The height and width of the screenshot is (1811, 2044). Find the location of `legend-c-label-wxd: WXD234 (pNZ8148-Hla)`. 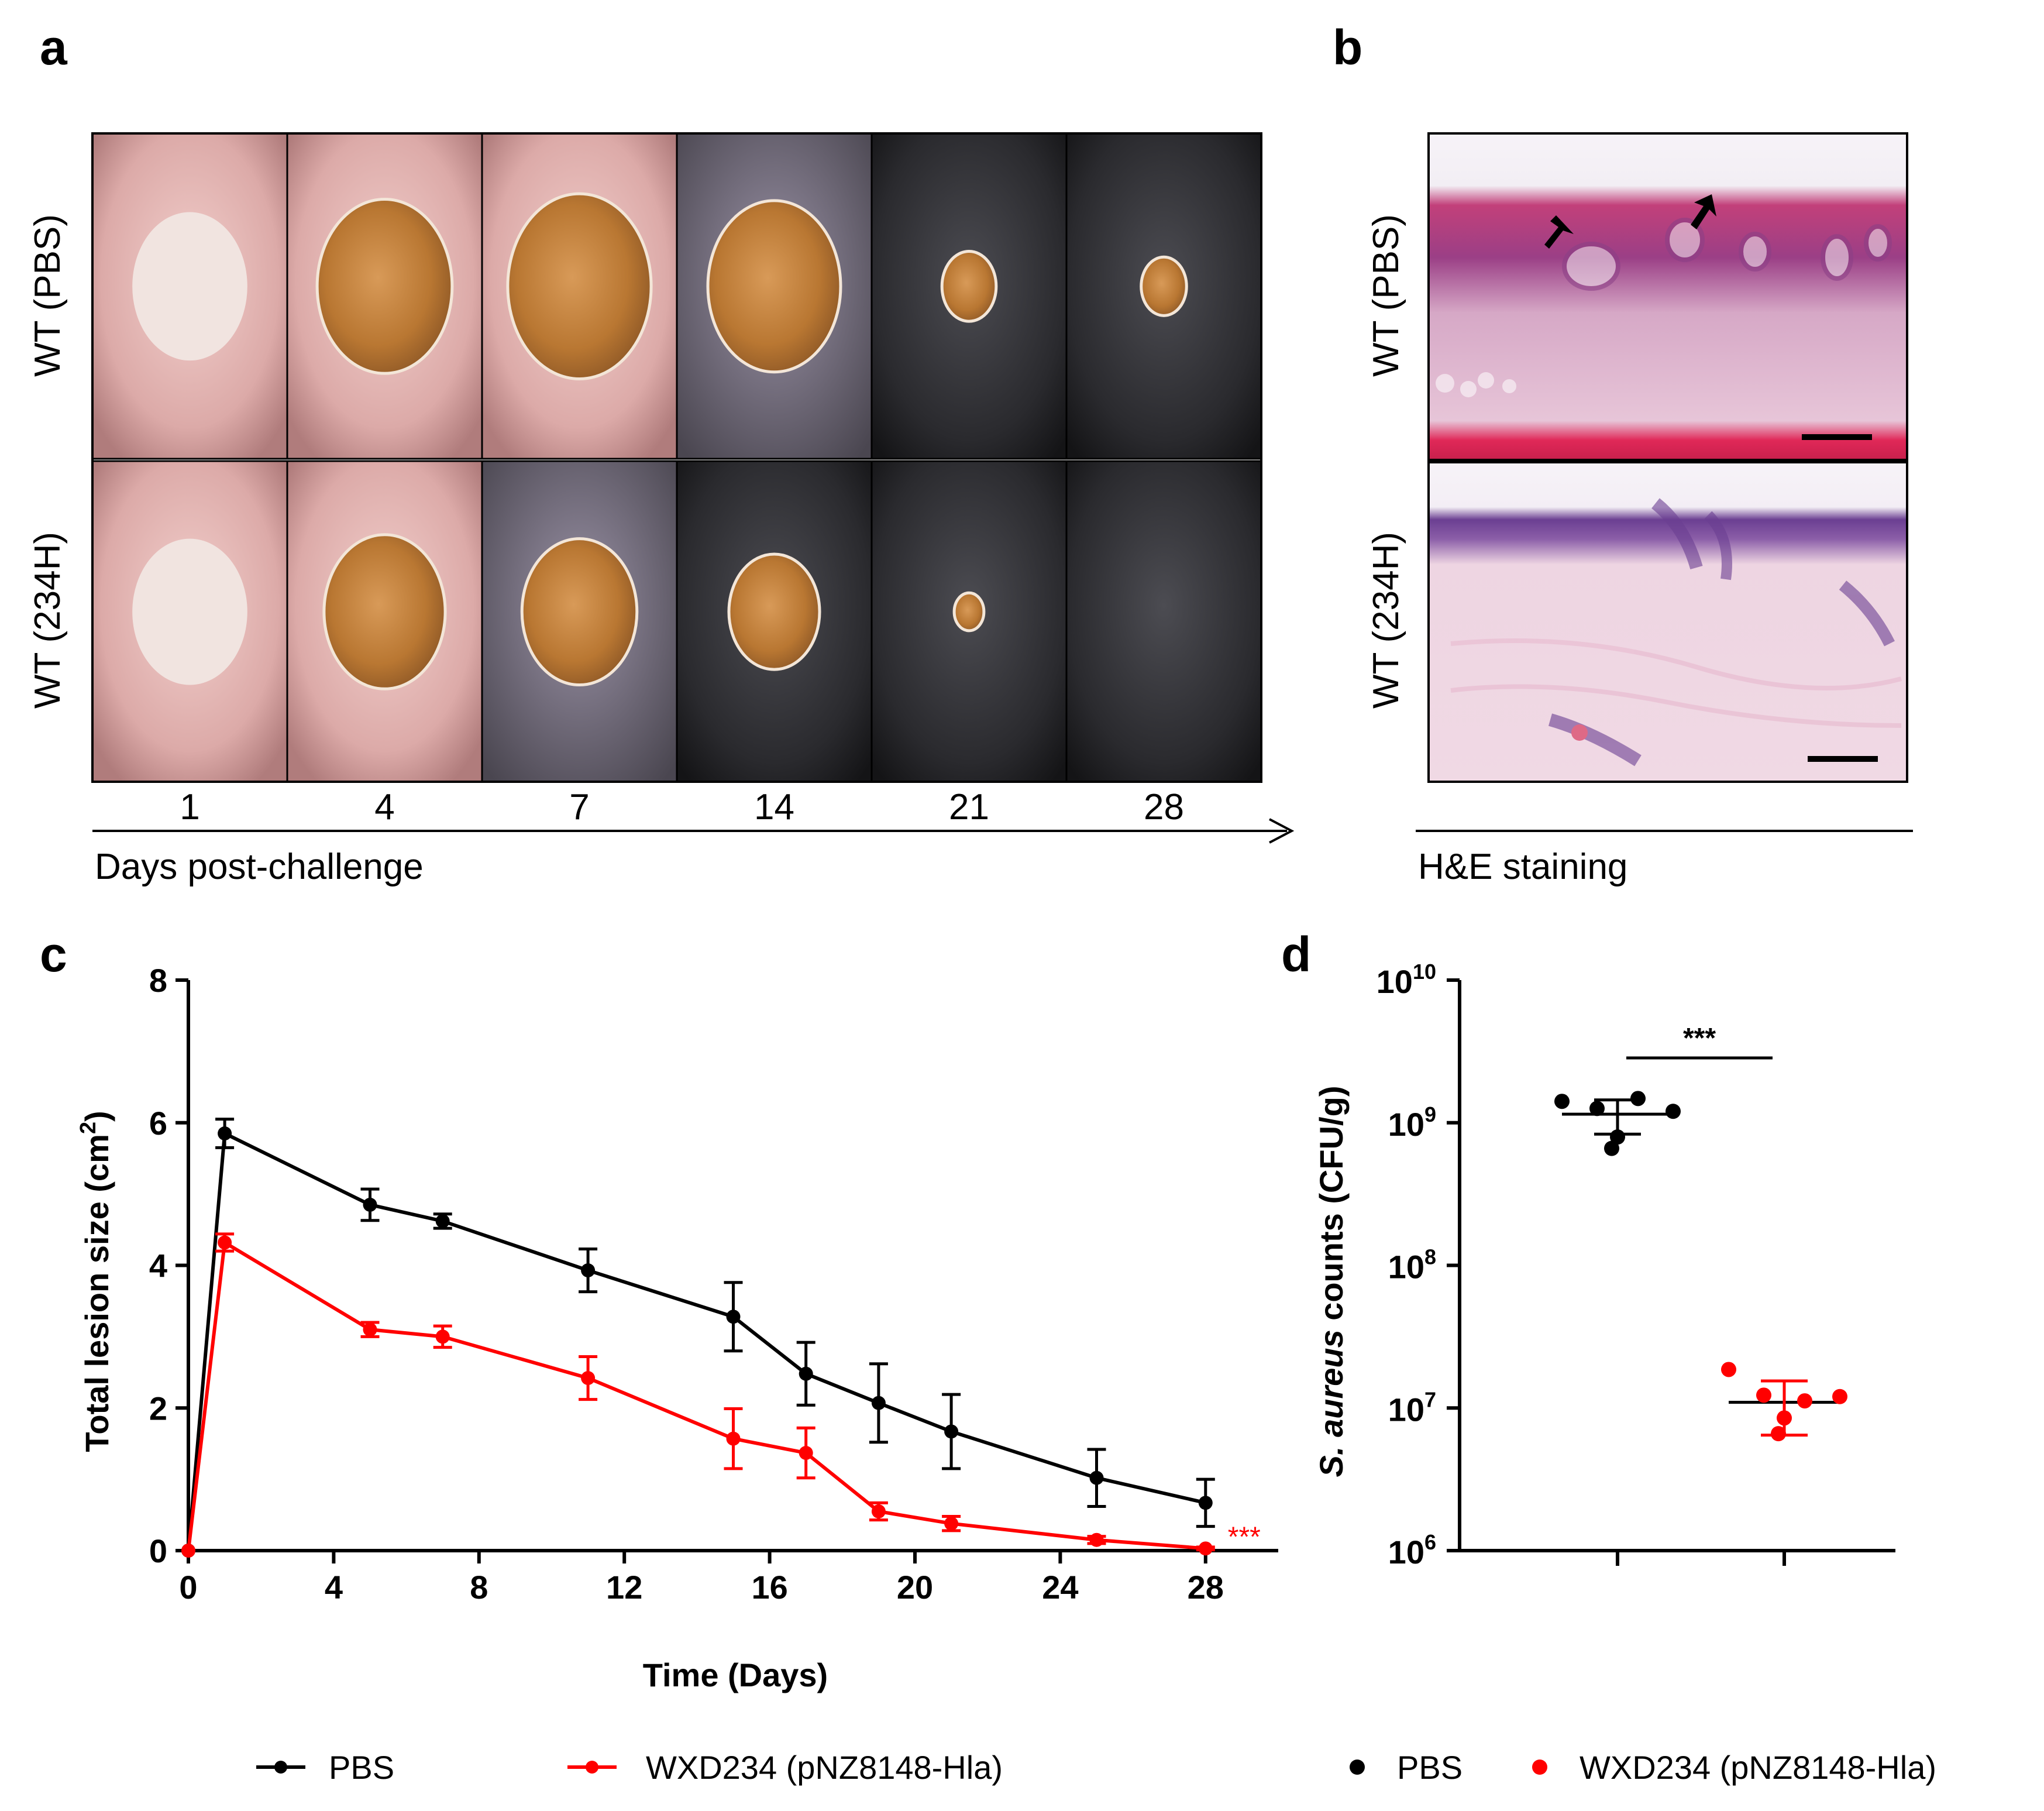

legend-c-label-wxd: WXD234 (pNZ8148-Hla) is located at coordinates (824, 1767).